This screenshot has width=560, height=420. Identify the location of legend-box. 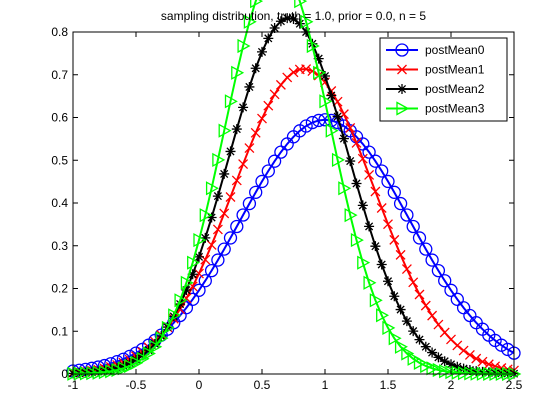
(443, 79).